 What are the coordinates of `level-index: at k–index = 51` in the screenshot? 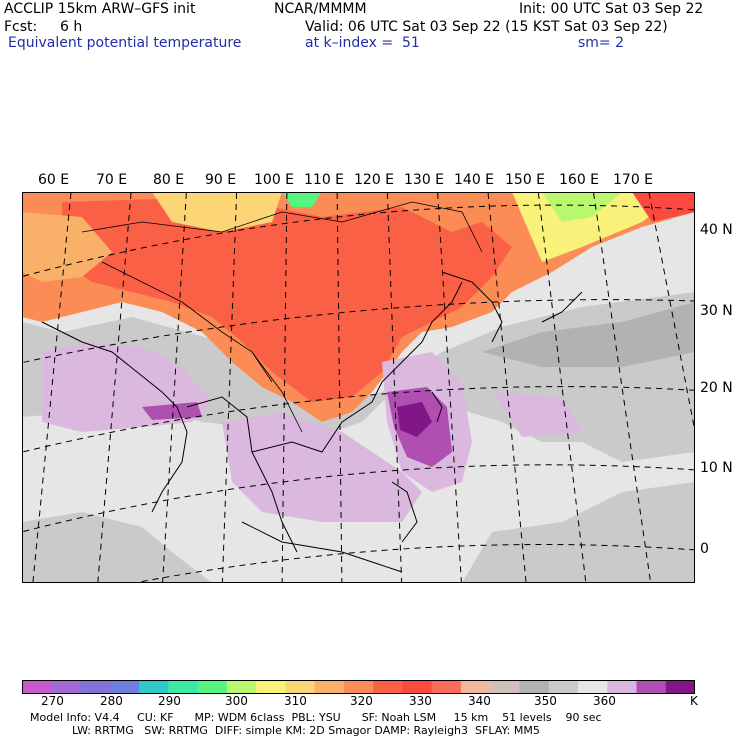 It's located at (362, 43).